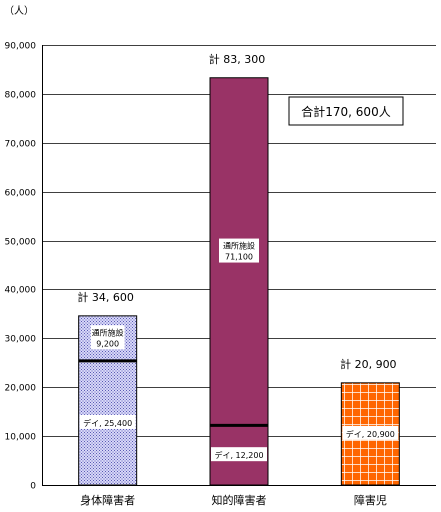  Describe the element at coordinates (21, 96) in the screenshot. I see `y-tick-label: 80,000` at that location.